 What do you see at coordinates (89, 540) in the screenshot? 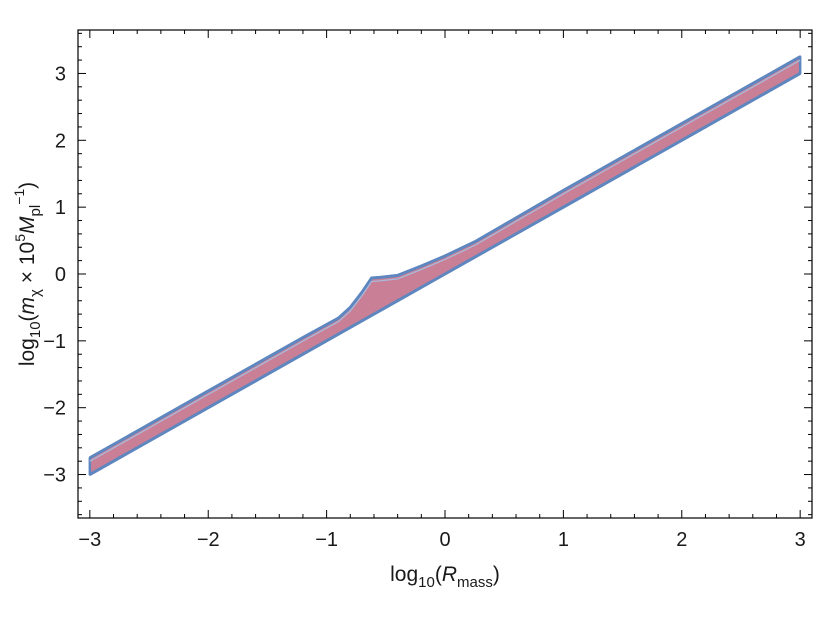
I see `x-tick-label: −3` at bounding box center [89, 540].